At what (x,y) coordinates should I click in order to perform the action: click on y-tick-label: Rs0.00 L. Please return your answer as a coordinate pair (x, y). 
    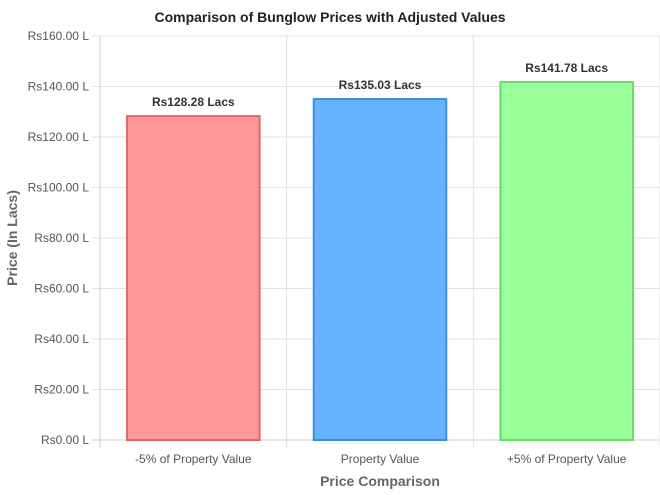
    Looking at the image, I should click on (65, 440).